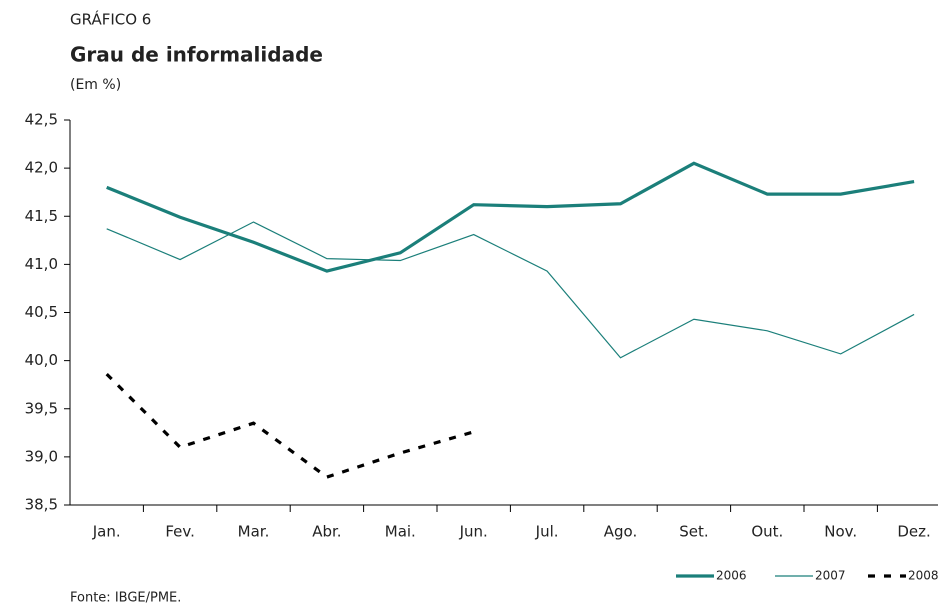  What do you see at coordinates (41, 264) in the screenshot?
I see `y-tick-label: 41,0` at bounding box center [41, 264].